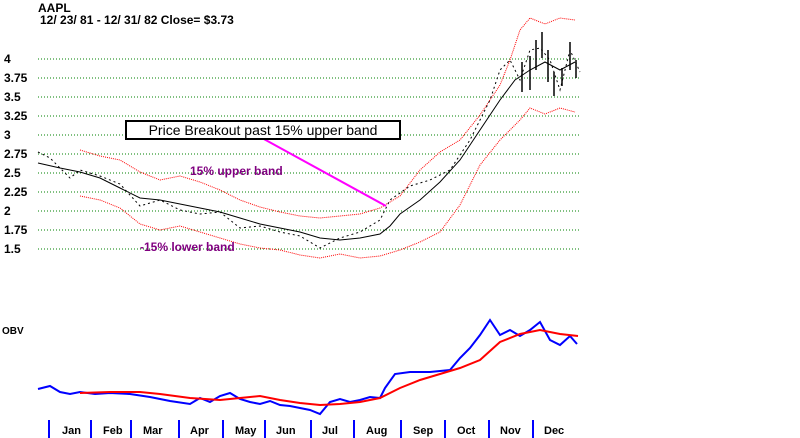 The image size is (800, 438). Describe the element at coordinates (137, 20) in the screenshot. I see `date-range-label: 12/ 23/ 81 - 12/ 31/ 82 Close= $3.73` at that location.